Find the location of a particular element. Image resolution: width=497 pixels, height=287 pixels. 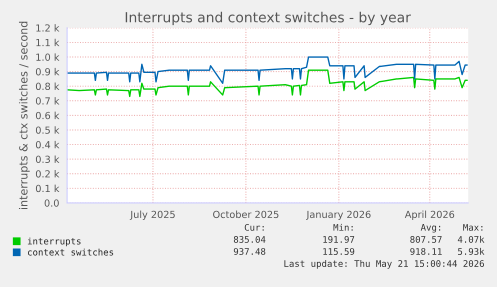

y-tick-label: 0.6 k is located at coordinates (48, 116).